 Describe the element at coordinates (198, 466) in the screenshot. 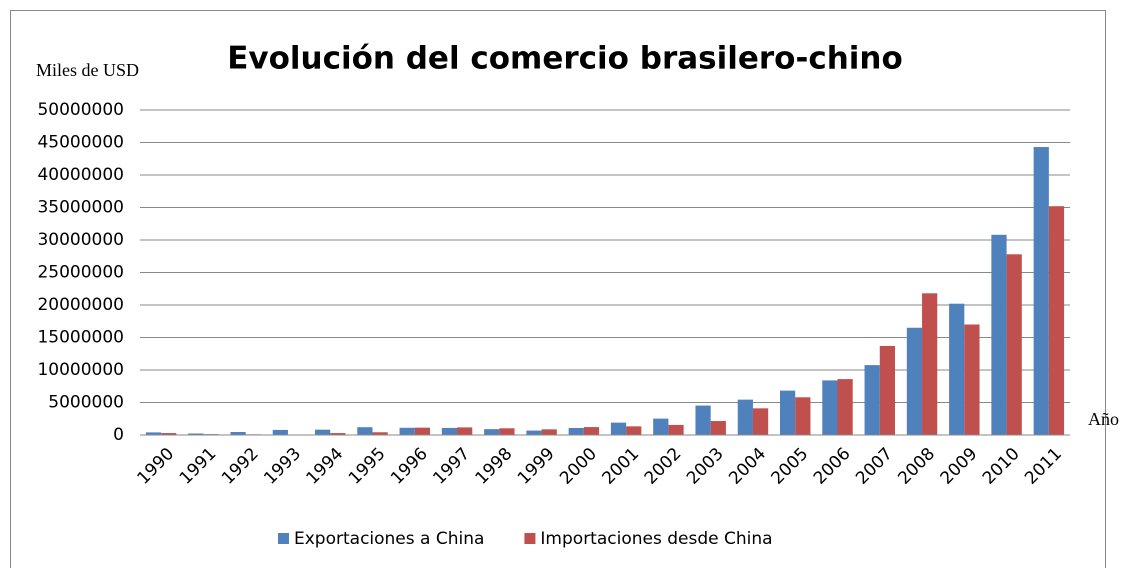

I see `x-tick-label: 1991` at that location.